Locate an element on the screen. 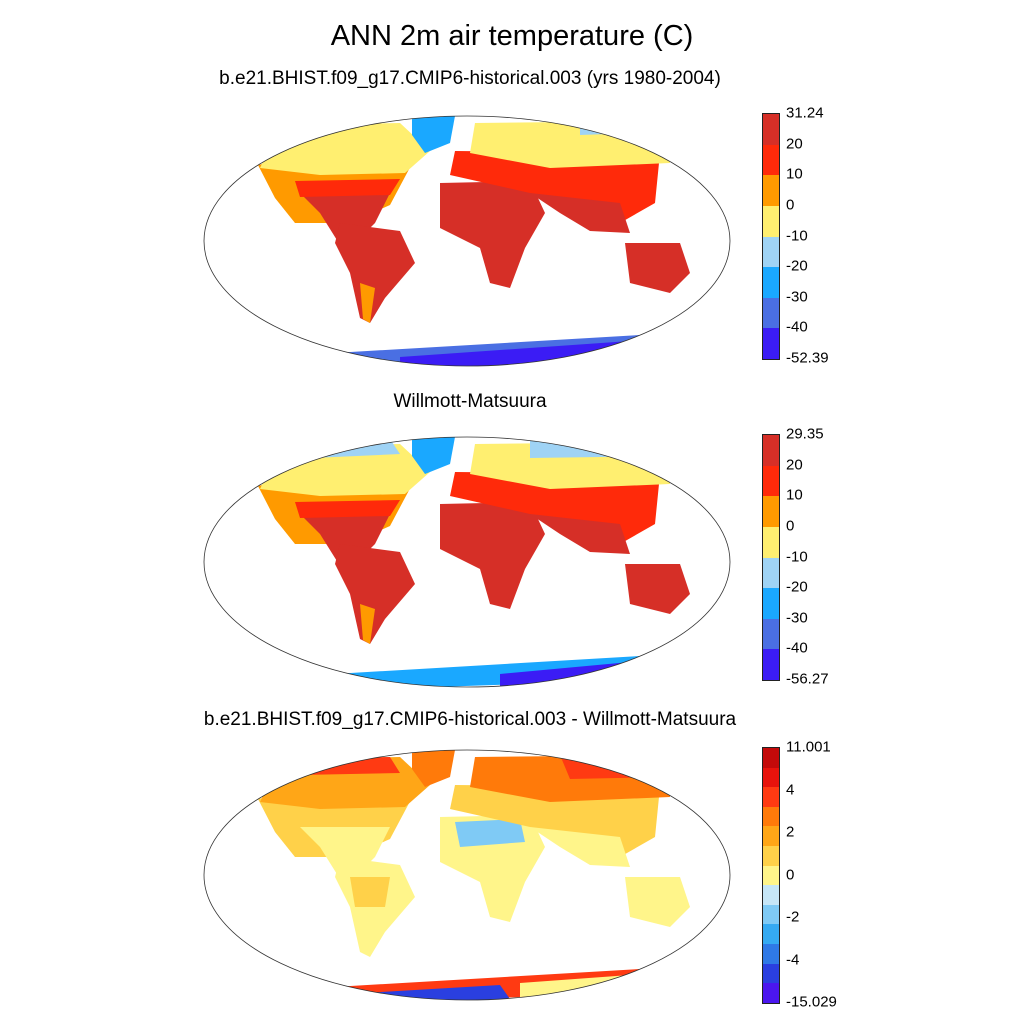 This screenshot has height=1024, width=1024. colorbar-label: 29.35 is located at coordinates (805, 434).